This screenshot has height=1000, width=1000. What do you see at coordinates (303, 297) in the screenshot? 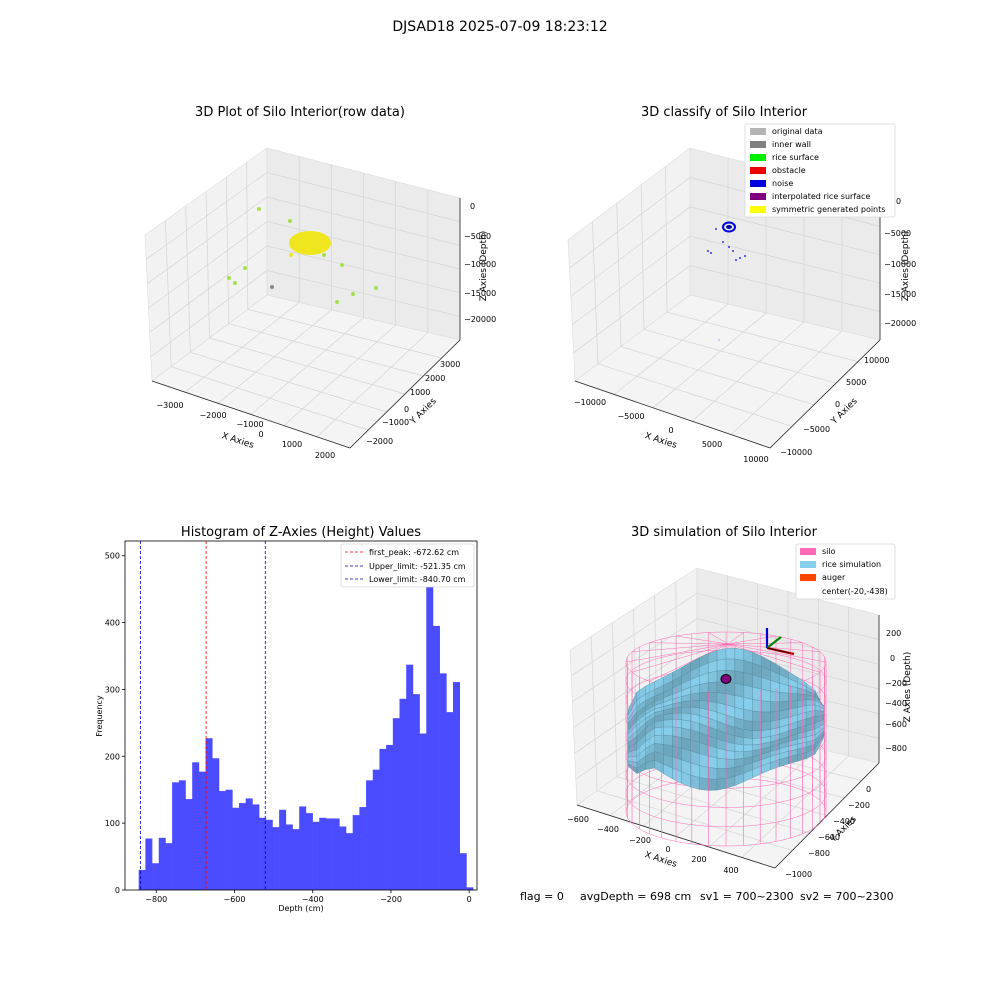
I see `raw-gridlines` at bounding box center [303, 297].